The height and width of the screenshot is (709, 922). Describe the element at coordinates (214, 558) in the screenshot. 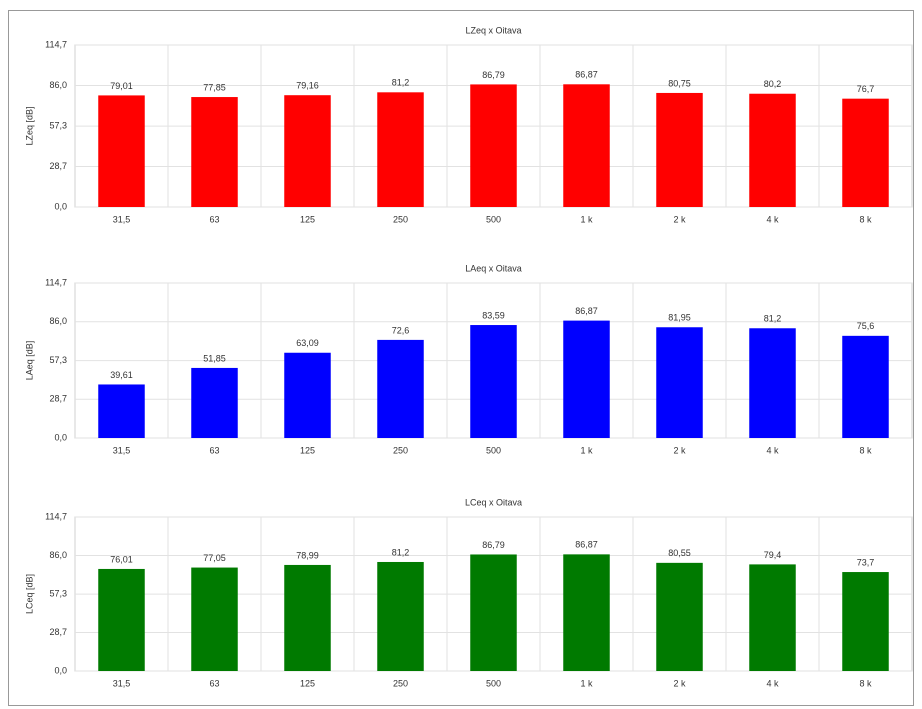

I see `value-label: 77,05` at that location.